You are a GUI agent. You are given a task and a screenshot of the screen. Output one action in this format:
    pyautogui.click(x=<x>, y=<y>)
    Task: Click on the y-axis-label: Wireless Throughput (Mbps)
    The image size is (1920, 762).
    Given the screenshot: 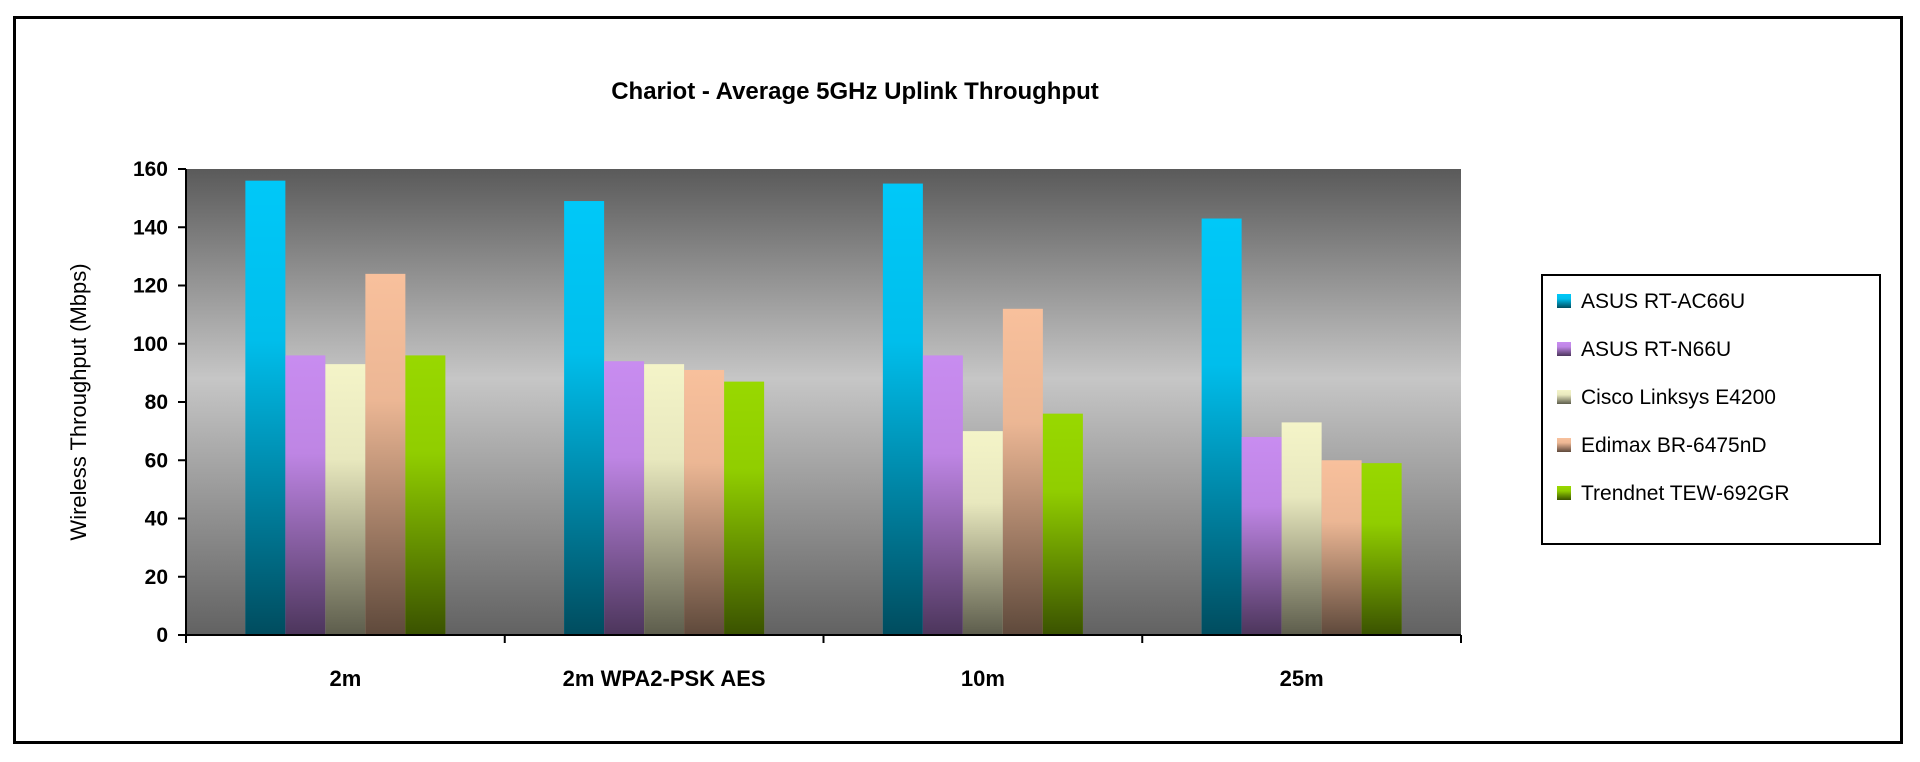 What is the action you would take?
    pyautogui.click(x=78, y=401)
    